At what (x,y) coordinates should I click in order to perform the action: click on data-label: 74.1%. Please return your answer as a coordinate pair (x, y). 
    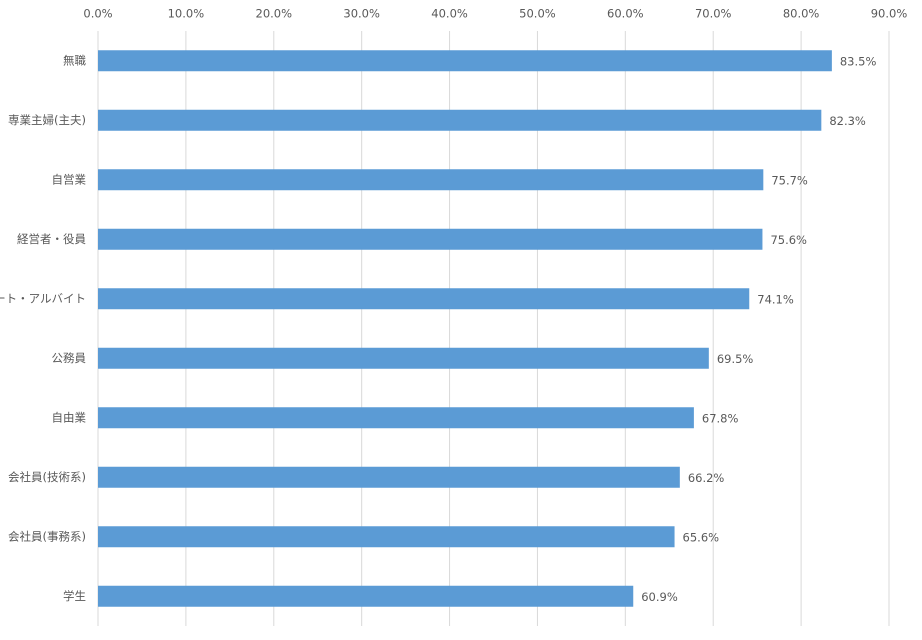
    Looking at the image, I should click on (775, 299).